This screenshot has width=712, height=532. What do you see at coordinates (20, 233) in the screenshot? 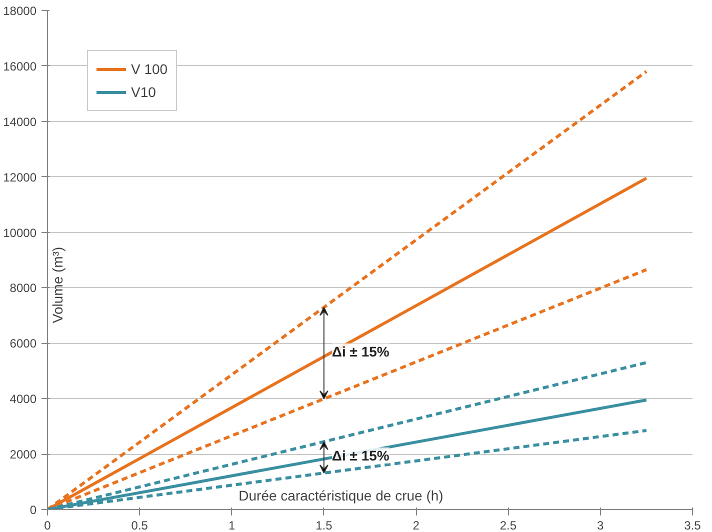
I see `y-tick-label: 10000` at bounding box center [20, 233].